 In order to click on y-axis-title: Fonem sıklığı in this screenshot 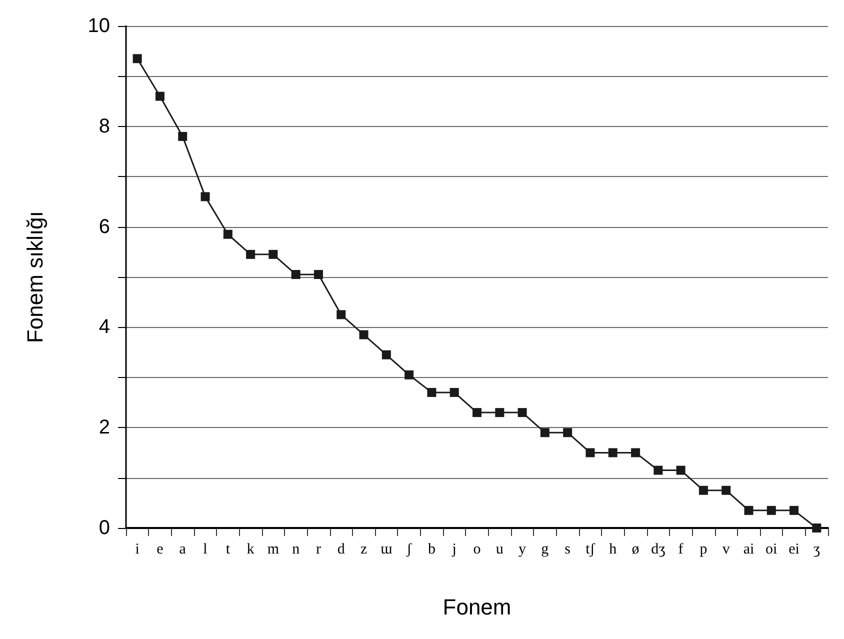, I will do `click(35, 277)`.